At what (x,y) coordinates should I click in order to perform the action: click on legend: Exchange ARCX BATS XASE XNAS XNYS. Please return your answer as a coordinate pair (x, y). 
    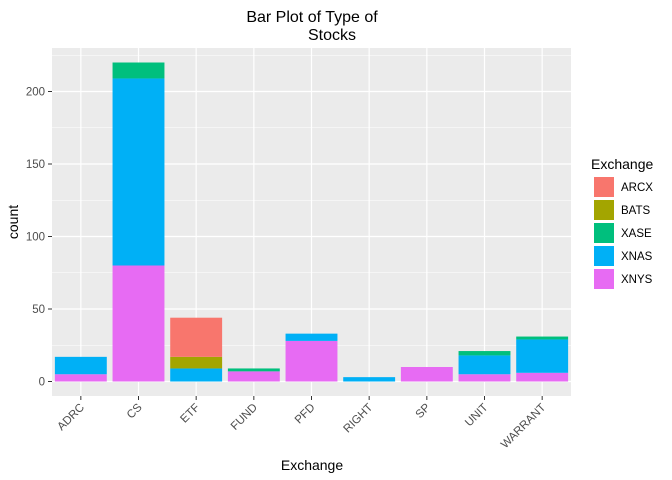
    Looking at the image, I should click on (622, 222).